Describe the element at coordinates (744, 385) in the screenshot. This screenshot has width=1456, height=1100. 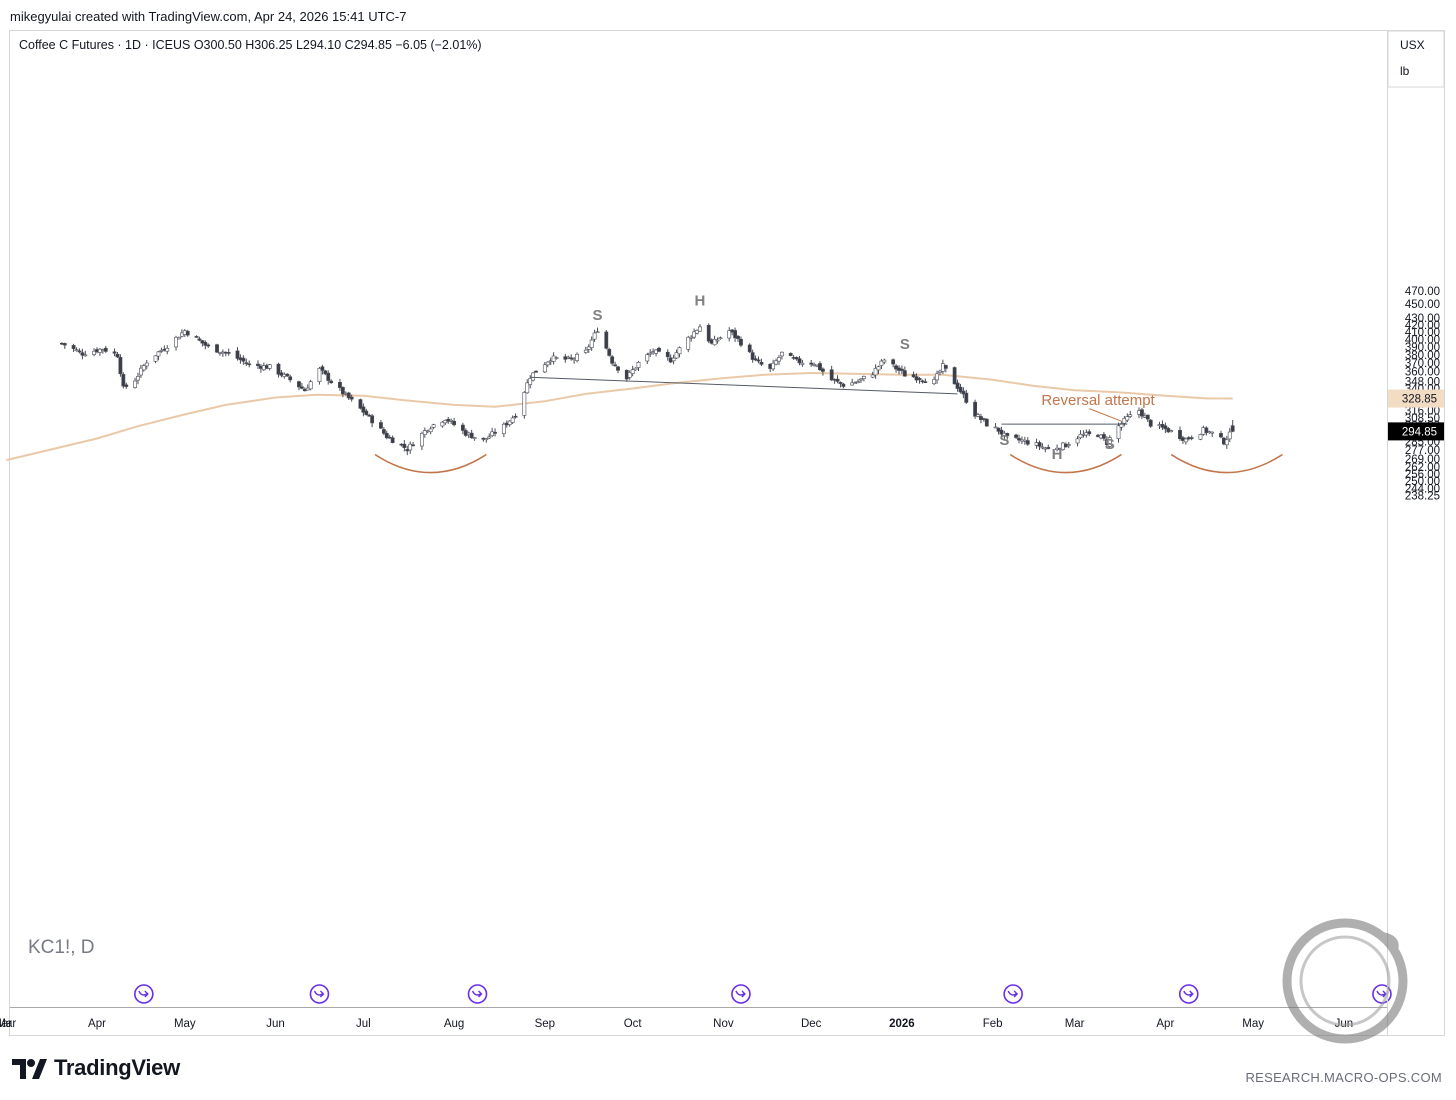
I see `neckline-upper` at that location.